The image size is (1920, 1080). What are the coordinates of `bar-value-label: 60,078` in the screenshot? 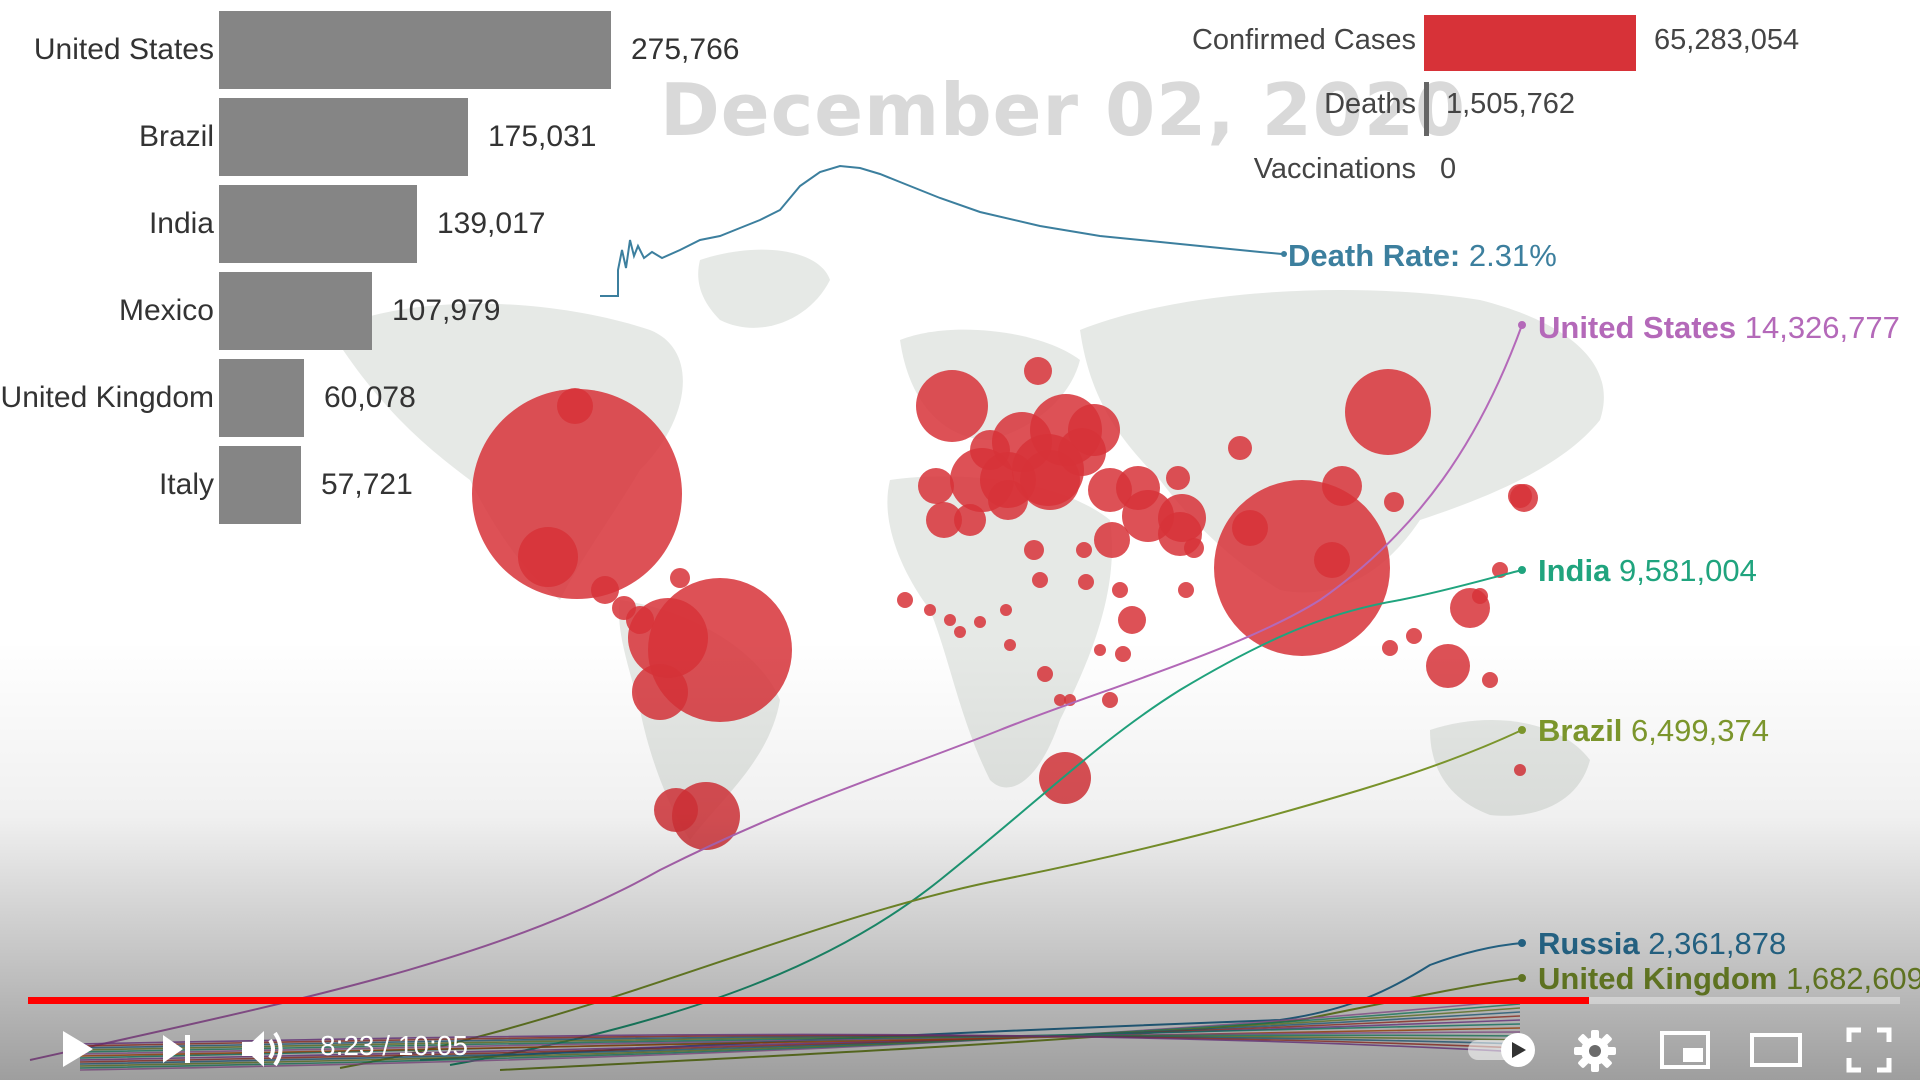 It's located at (370, 397).